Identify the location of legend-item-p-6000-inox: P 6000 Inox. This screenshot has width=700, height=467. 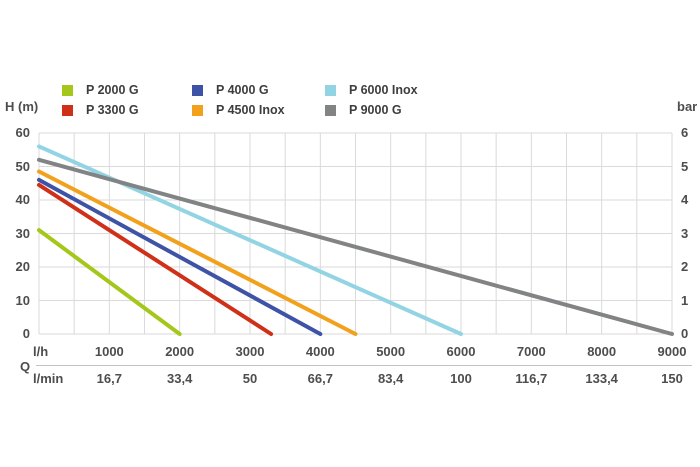
(371, 90).